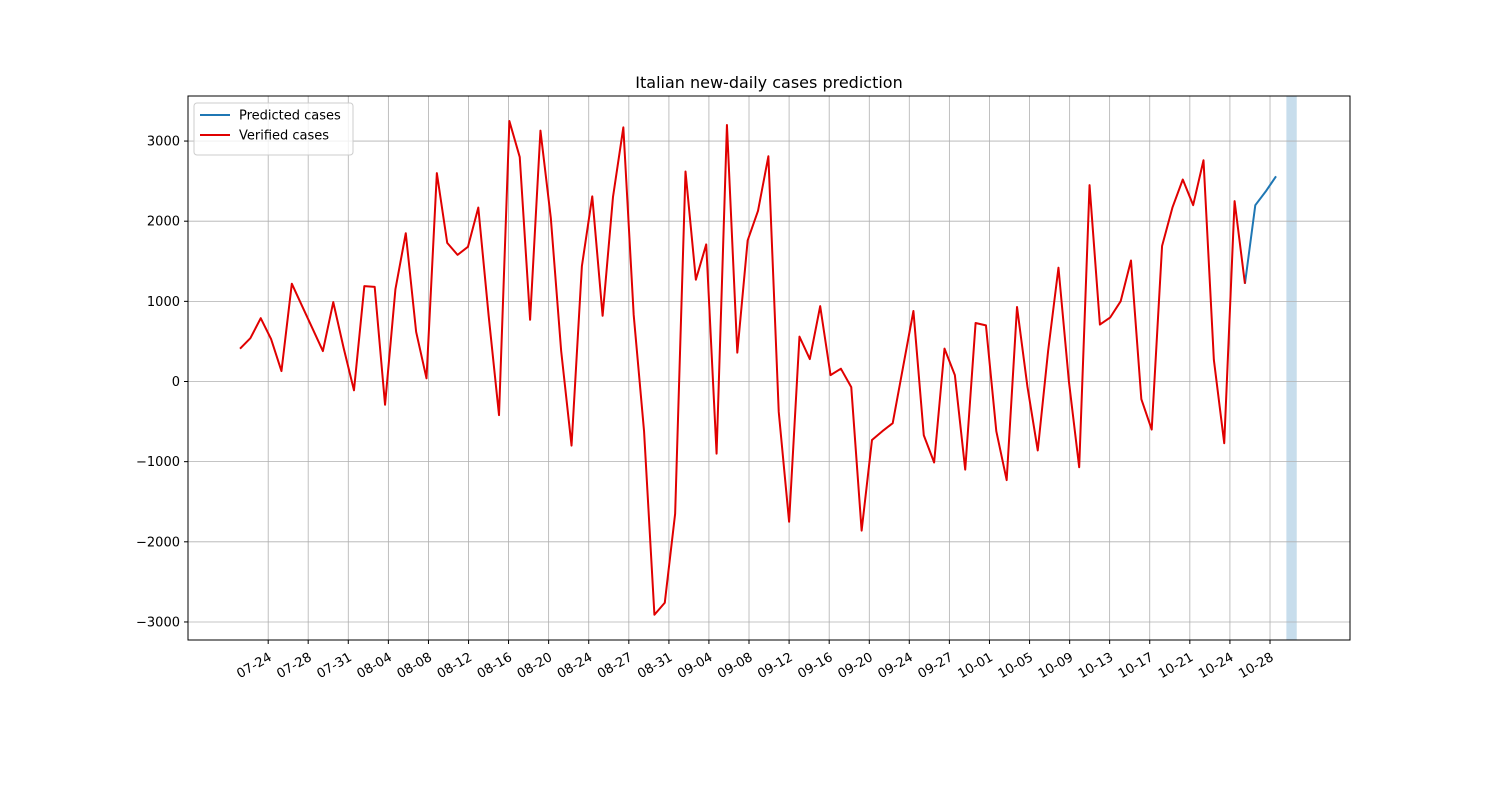 This screenshot has width=1500, height=804. I want to click on x-tick-label: 10-01, so click(976, 666).